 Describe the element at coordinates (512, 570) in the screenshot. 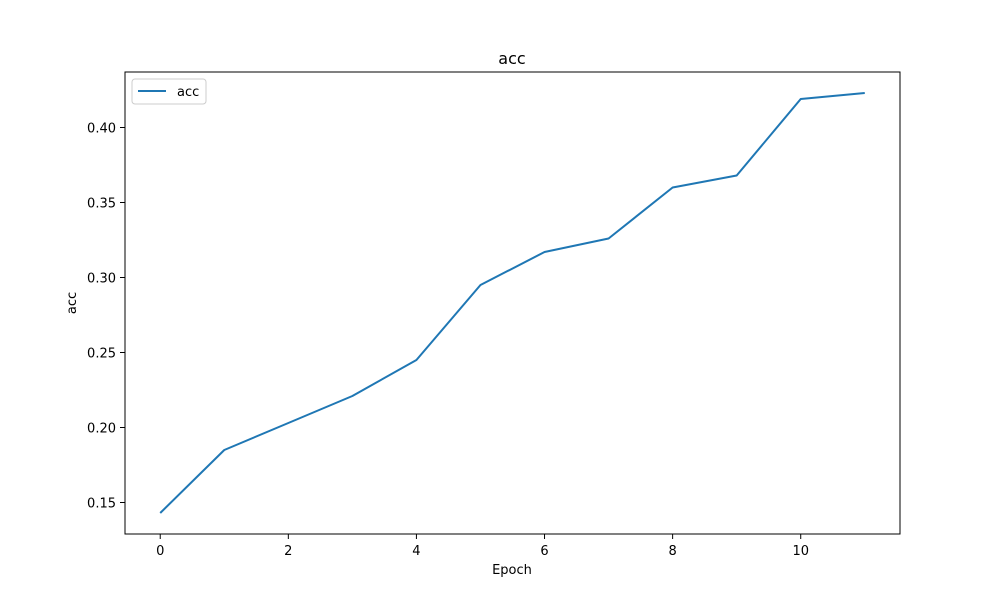

I see `x-axis-title: Epoch` at that location.